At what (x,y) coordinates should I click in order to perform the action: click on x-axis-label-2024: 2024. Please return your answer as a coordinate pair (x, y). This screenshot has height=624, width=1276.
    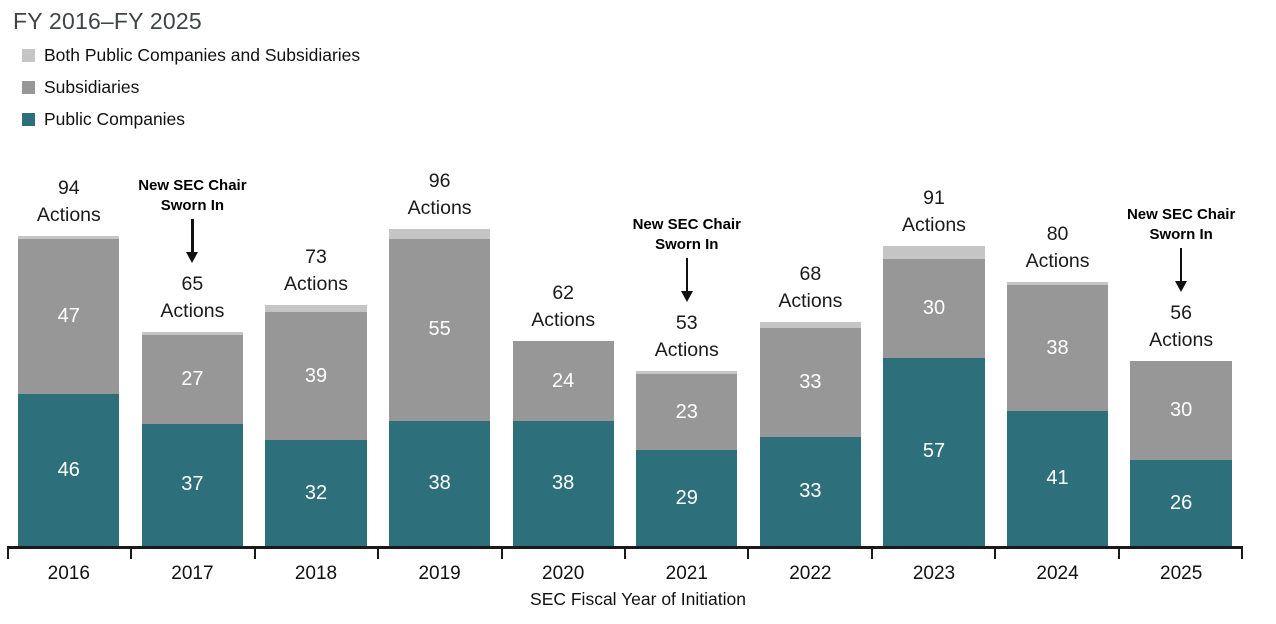
    Looking at the image, I should click on (1057, 573).